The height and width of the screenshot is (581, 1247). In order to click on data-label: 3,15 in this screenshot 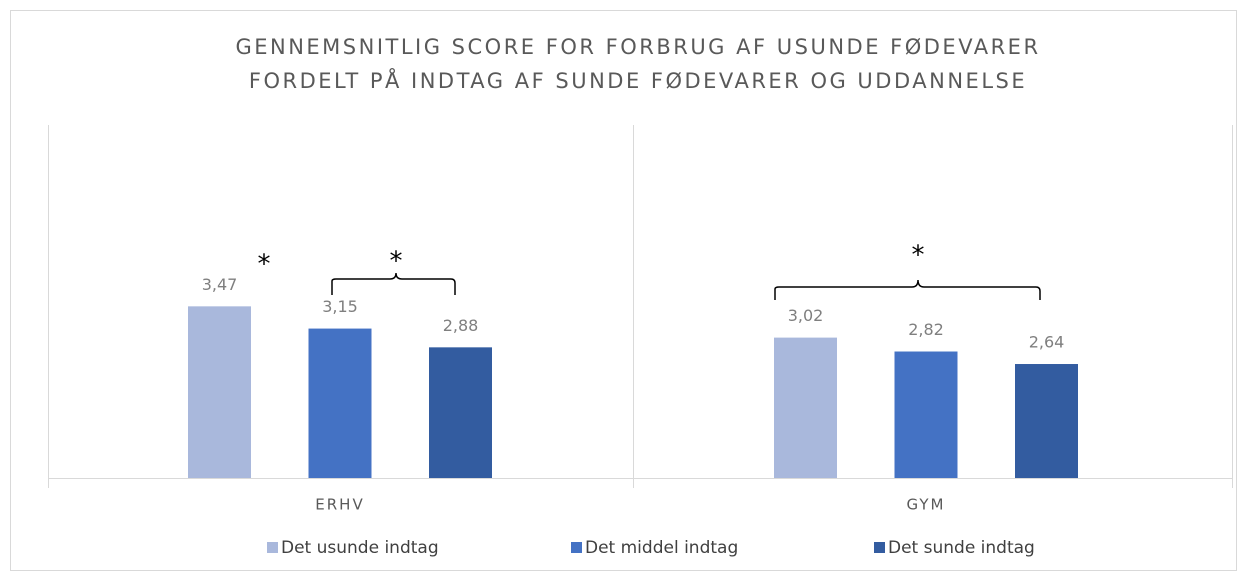, I will do `click(340, 306)`.